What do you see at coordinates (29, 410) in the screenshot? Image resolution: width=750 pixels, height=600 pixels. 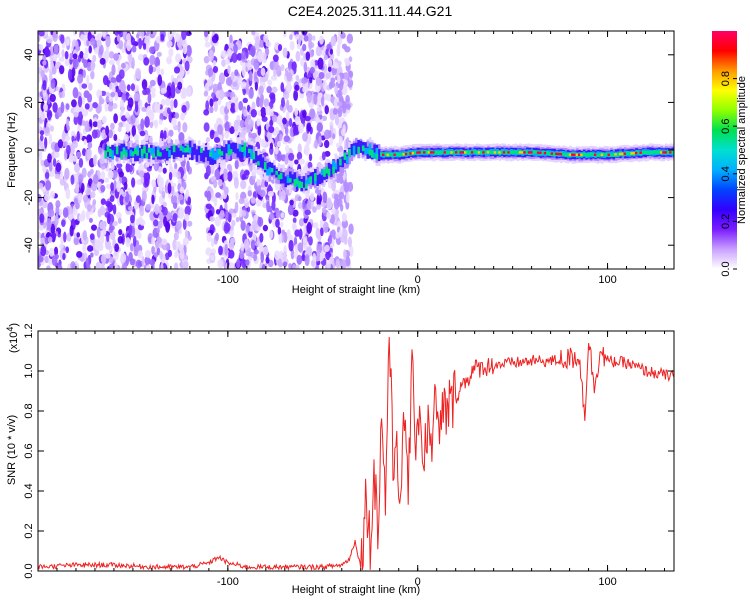 I see `y-tick-label: 0.8` at bounding box center [29, 410].